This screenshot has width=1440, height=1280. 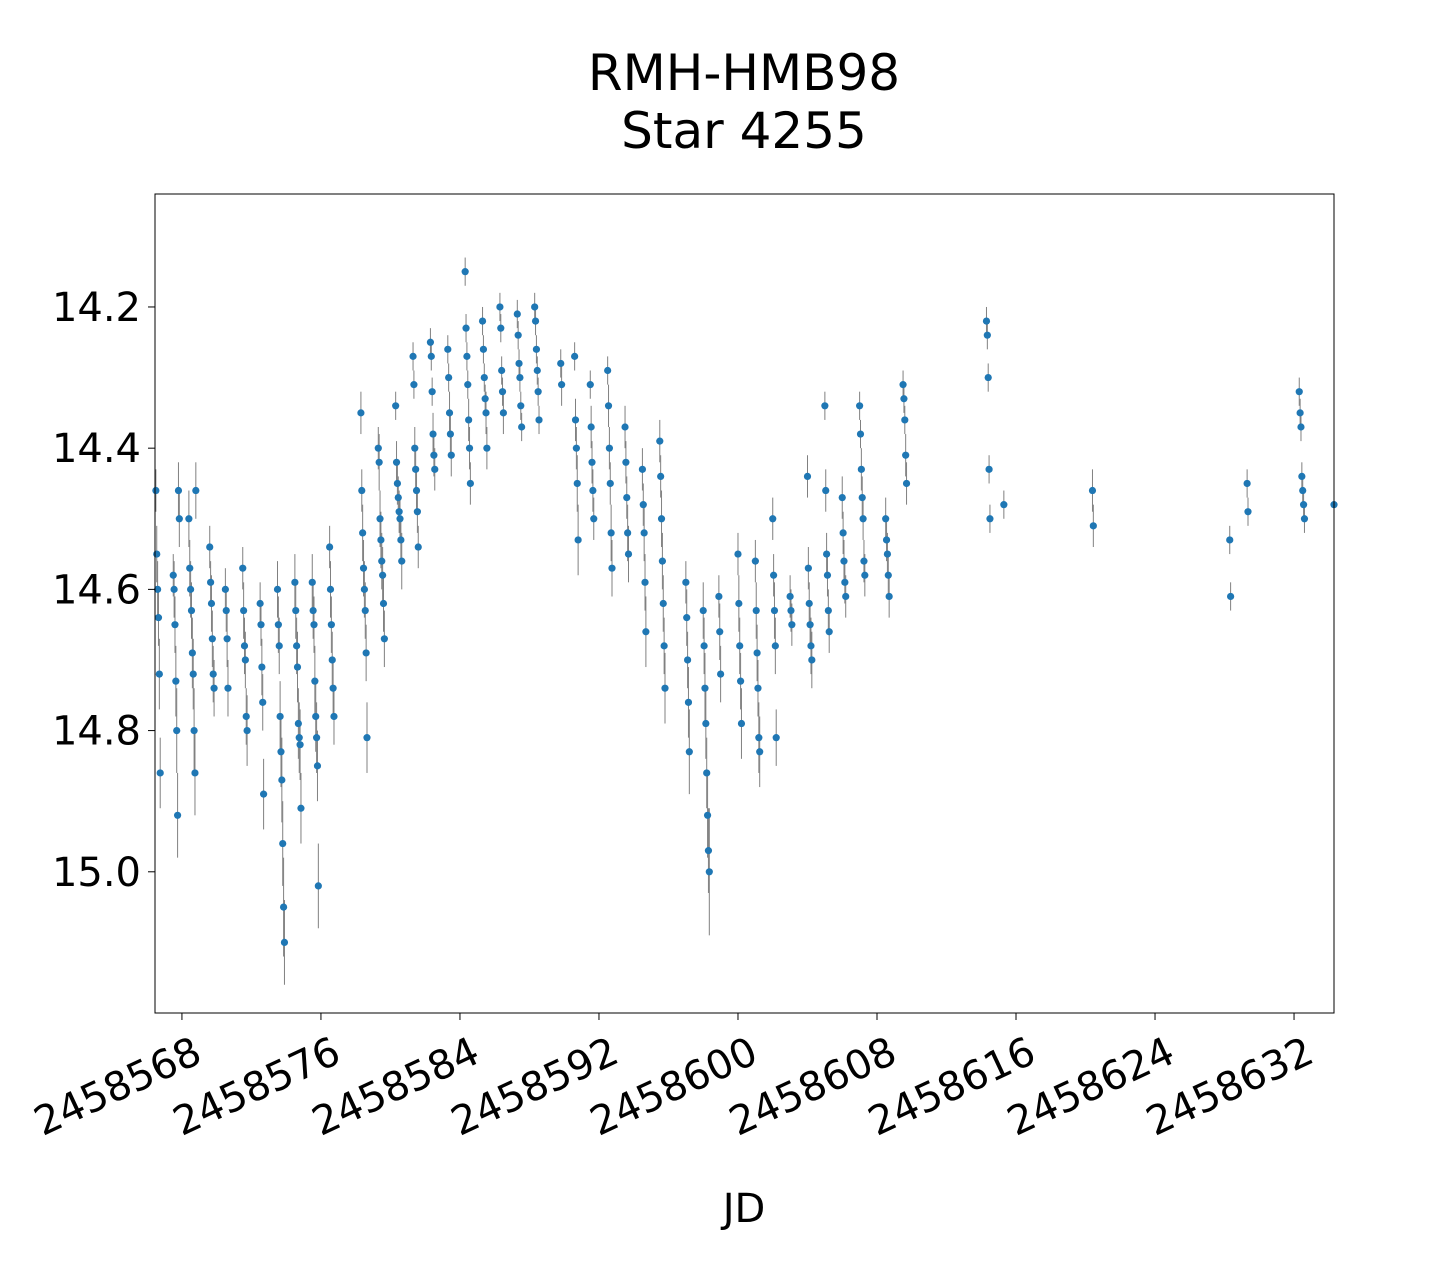 I want to click on x-axis-label: JD, so click(x=743, y=1209).